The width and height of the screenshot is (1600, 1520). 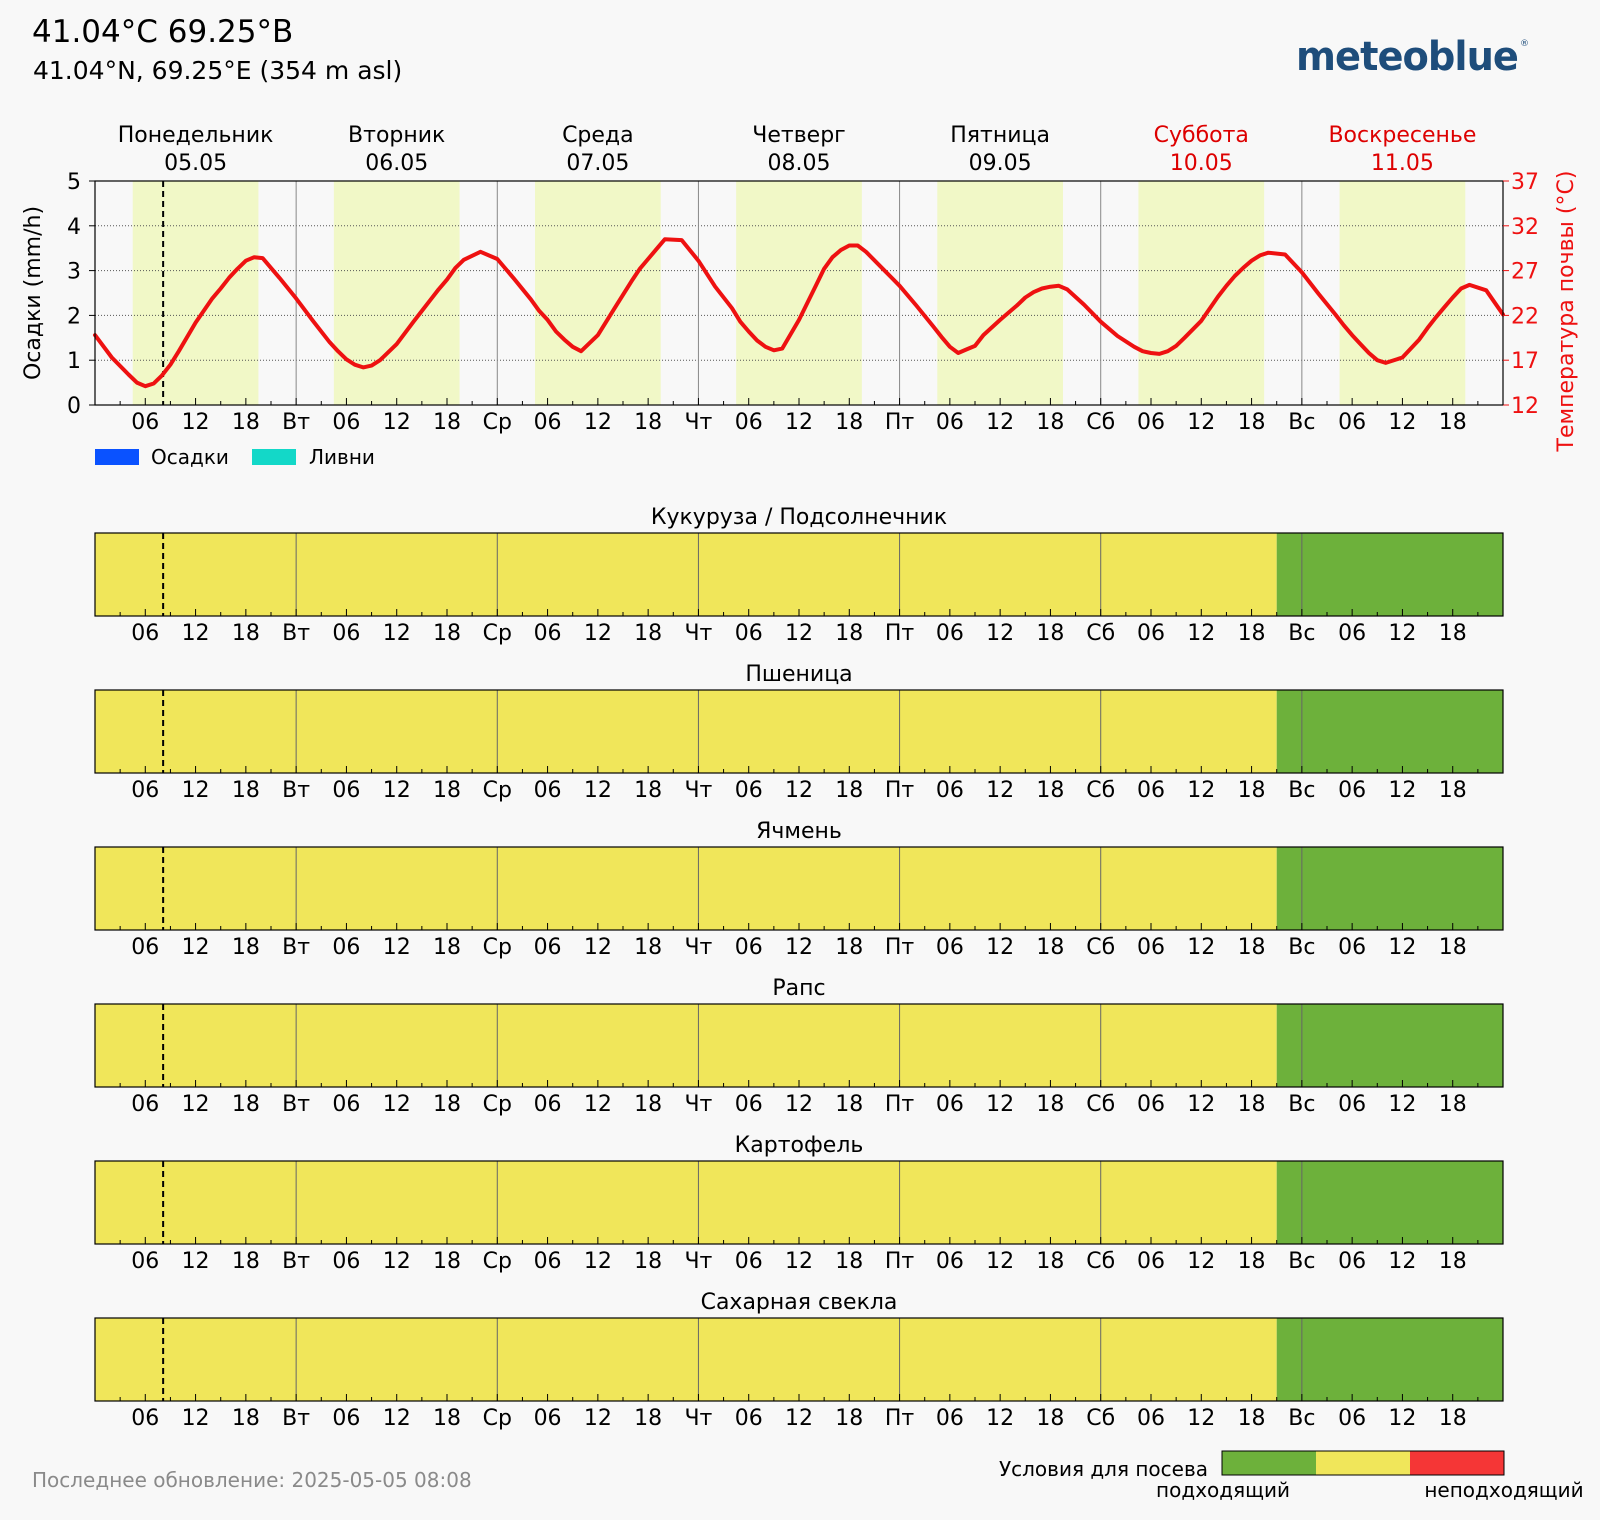 I want to click on left-axis-tick-label: 5, so click(x=74, y=182).